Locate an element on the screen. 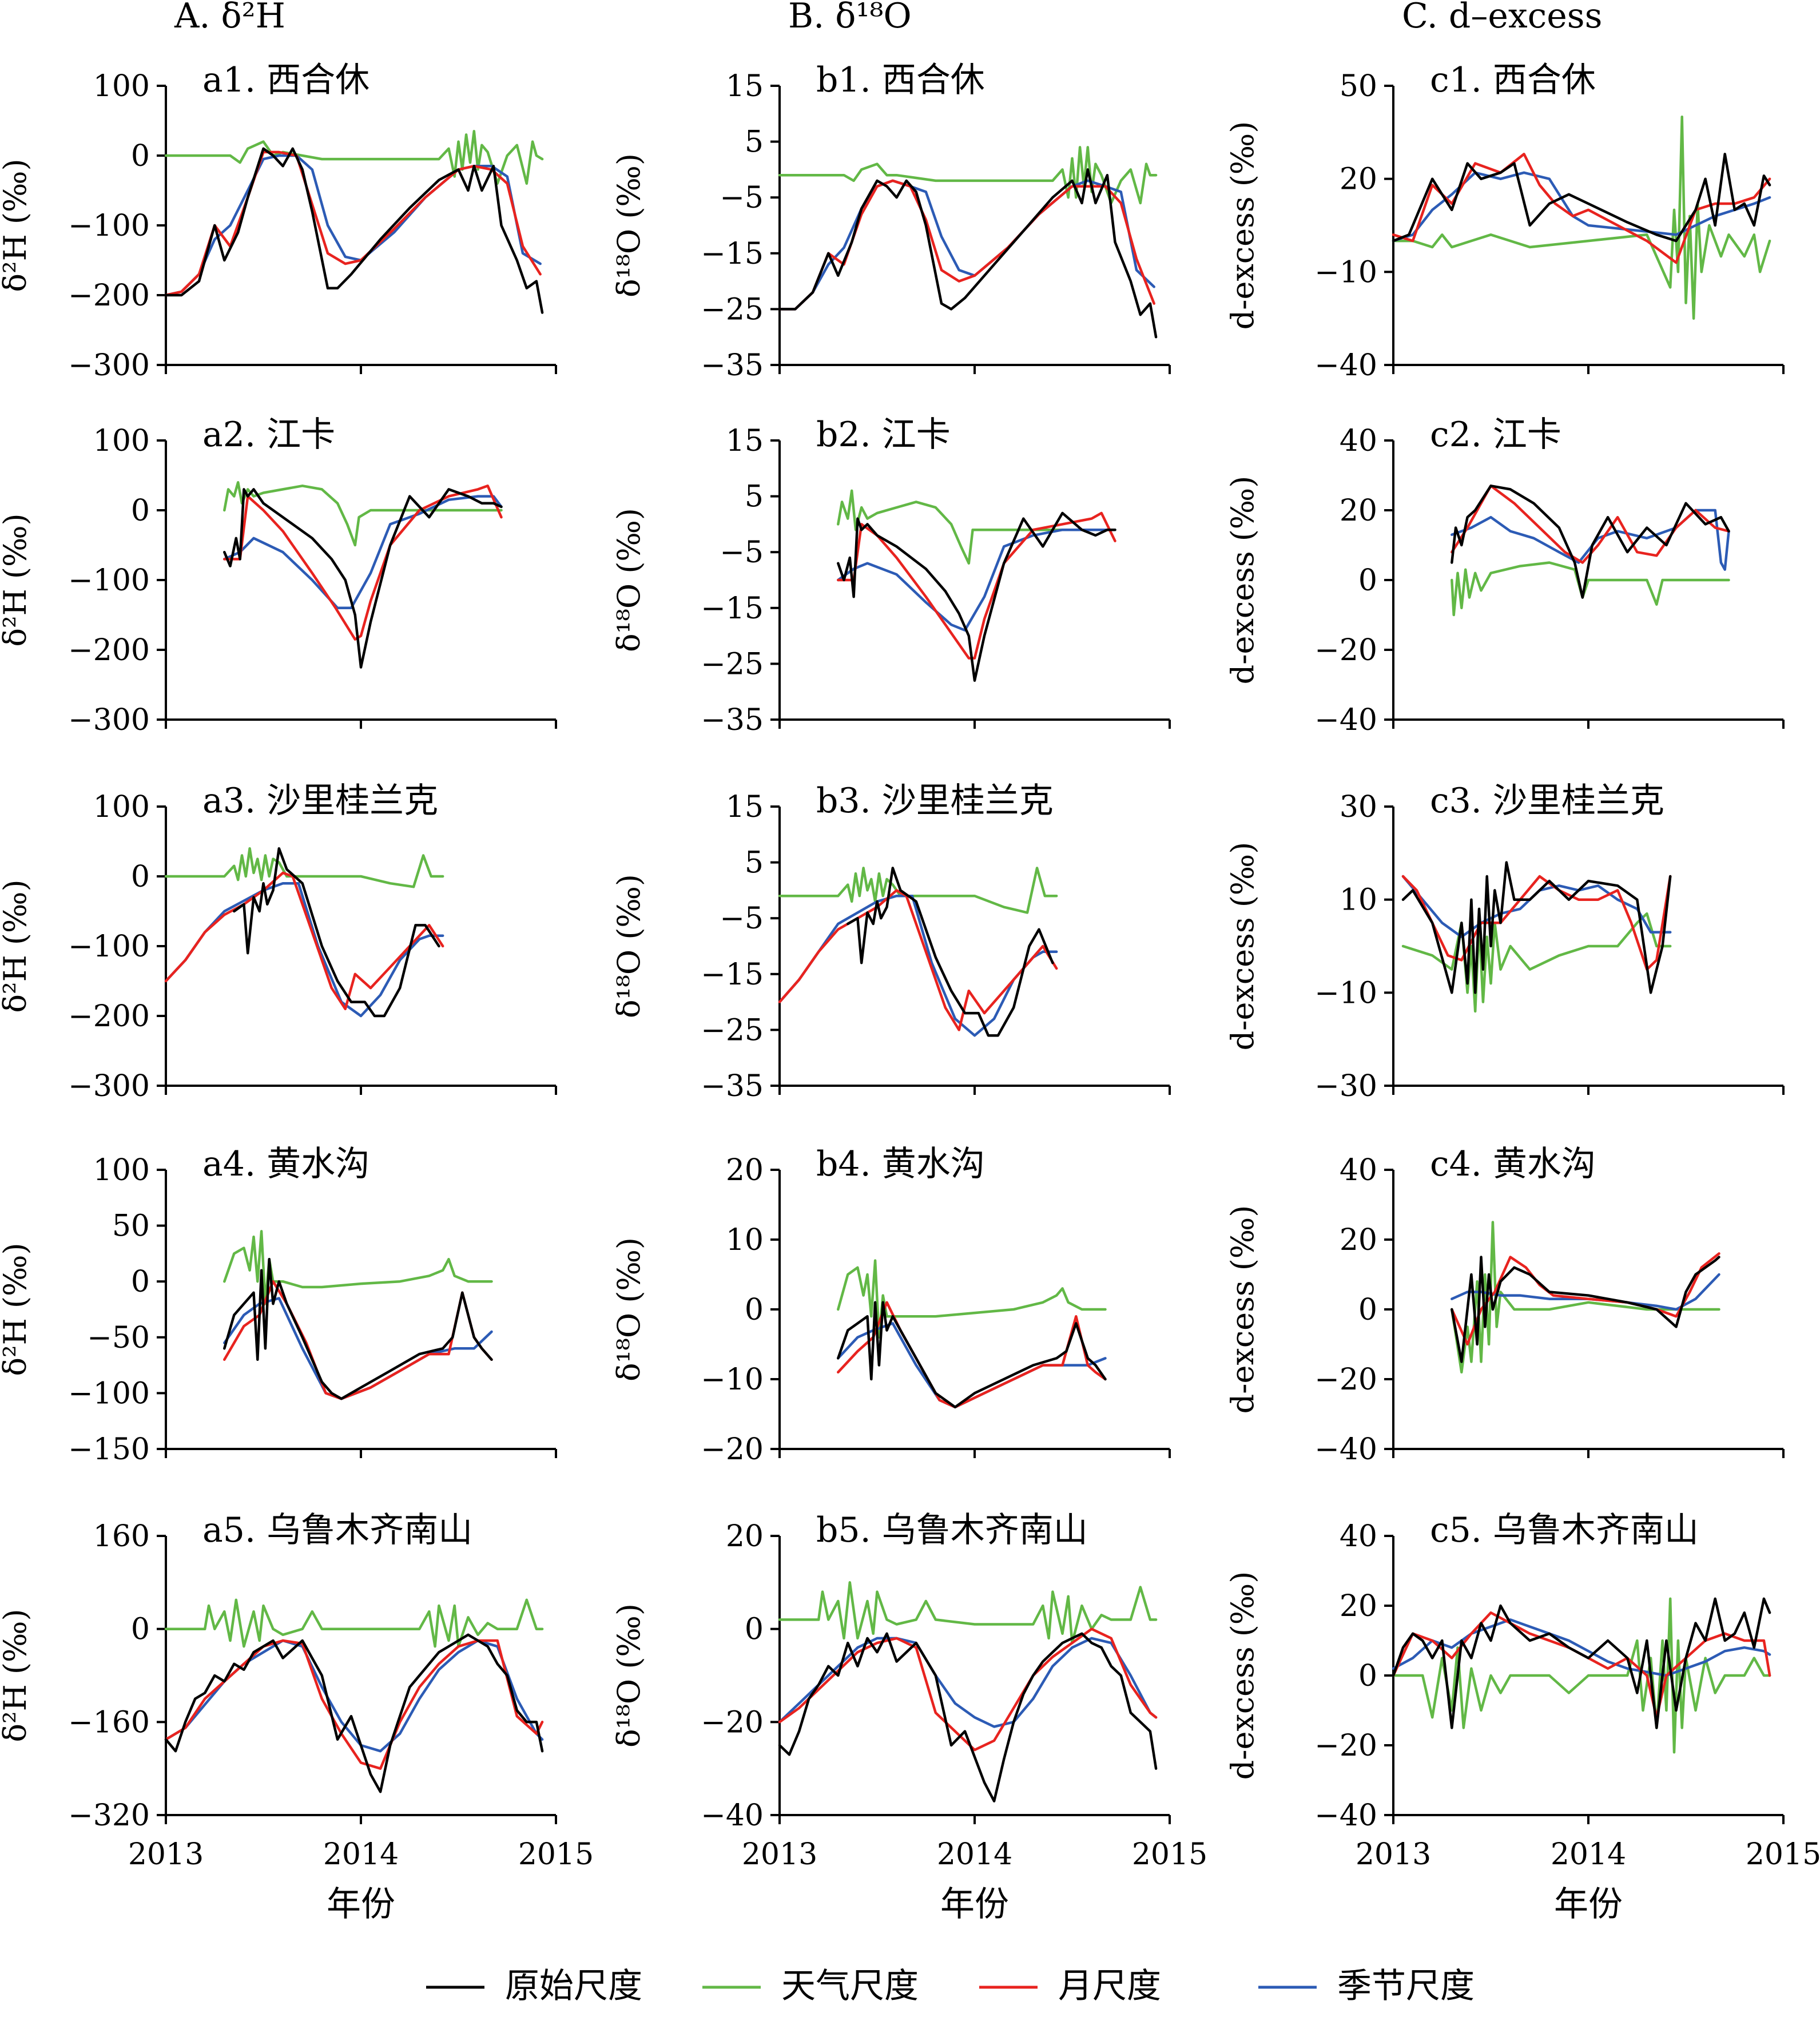 This screenshot has height=2017, width=1820. panel-a4: 100 50 0 −50 −100 −150 a4. 黄水沟 δ²H (‰) is located at coordinates (279, 1305).